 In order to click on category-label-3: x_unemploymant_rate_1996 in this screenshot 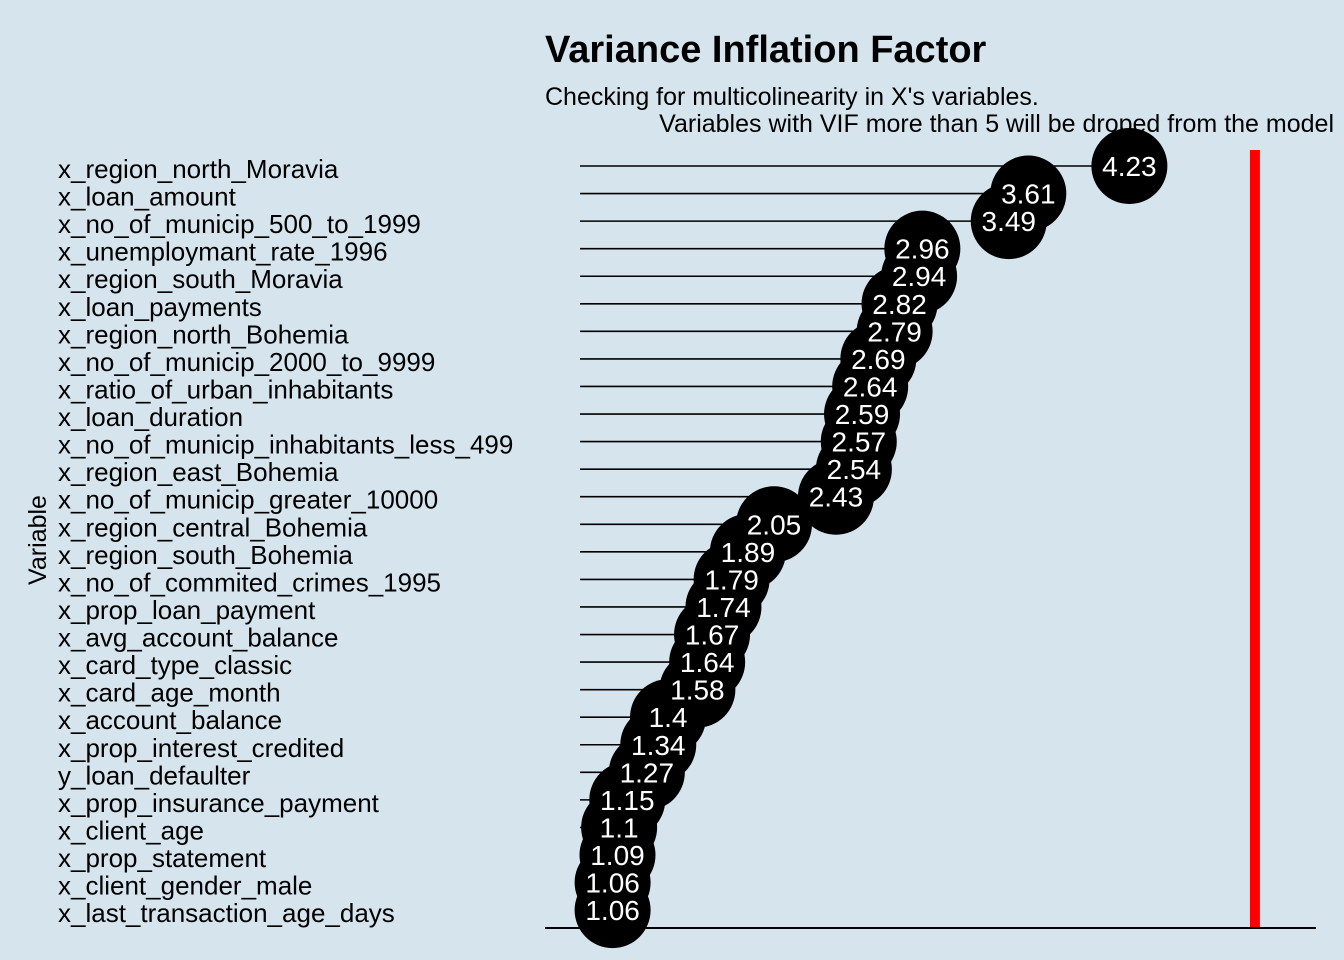, I will do `click(223, 252)`.